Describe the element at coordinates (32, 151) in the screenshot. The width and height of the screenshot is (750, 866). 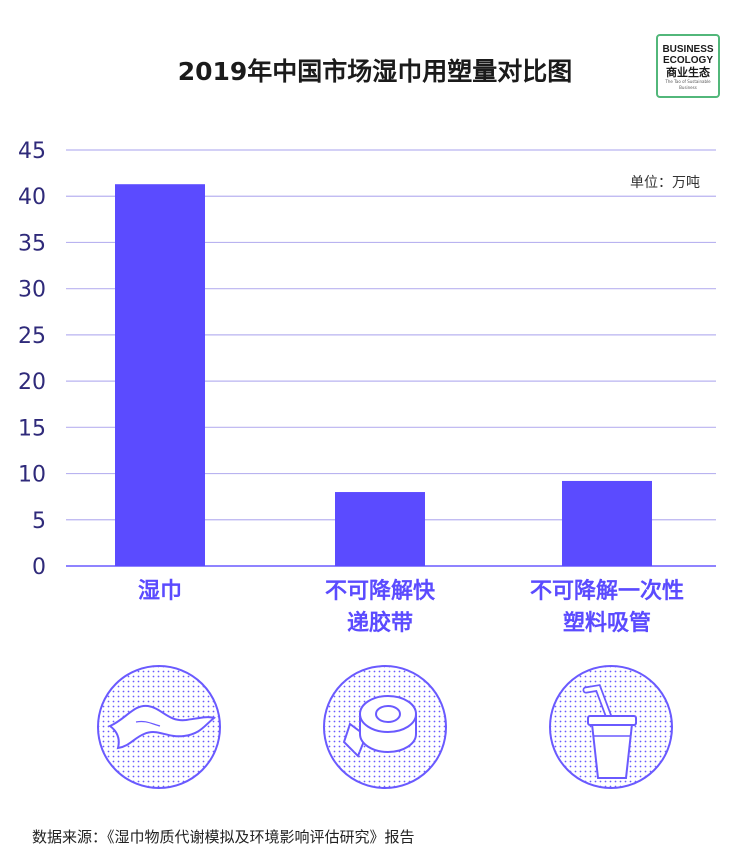
I see `y-tick-label: 45` at that location.